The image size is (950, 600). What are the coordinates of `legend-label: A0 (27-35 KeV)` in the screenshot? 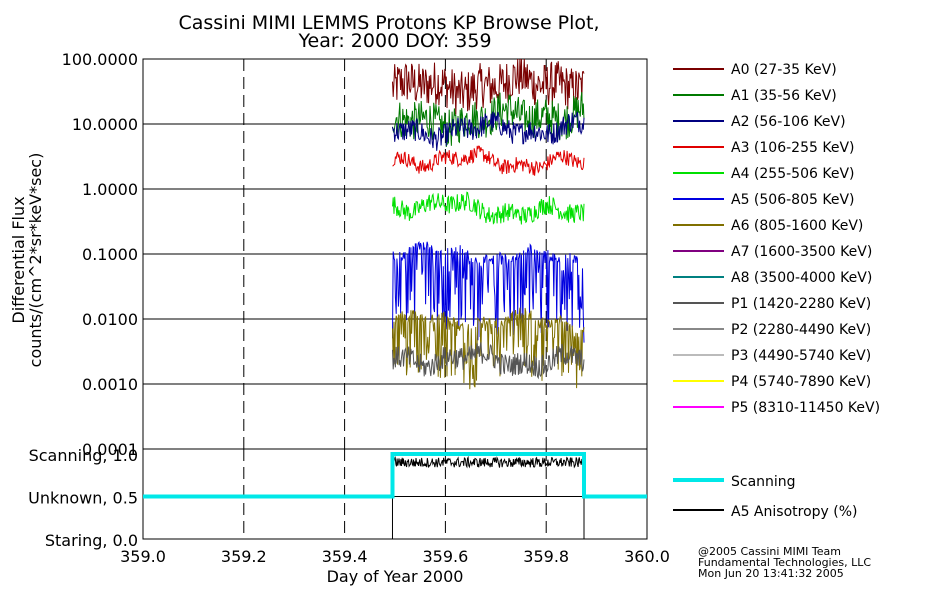 It's located at (784, 70).